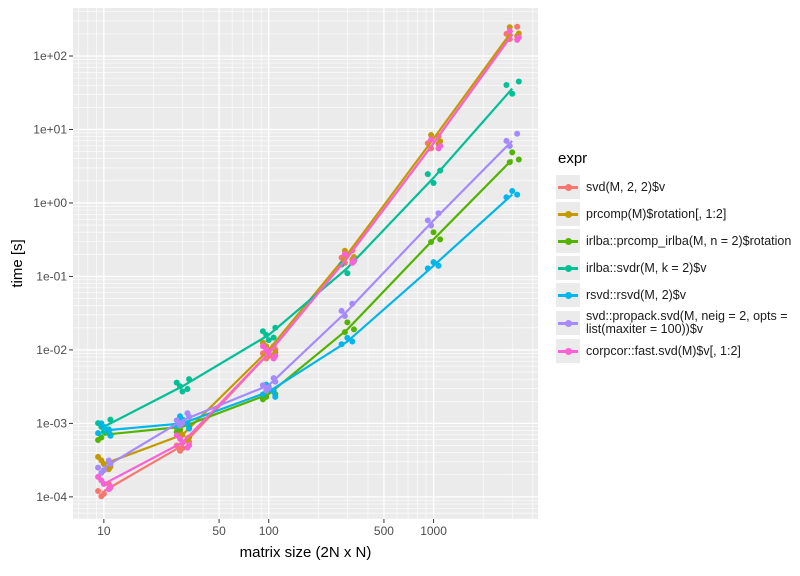 The height and width of the screenshot is (576, 800). Describe the element at coordinates (433, 531) in the screenshot. I see `x-tick-label: 1000` at that location.